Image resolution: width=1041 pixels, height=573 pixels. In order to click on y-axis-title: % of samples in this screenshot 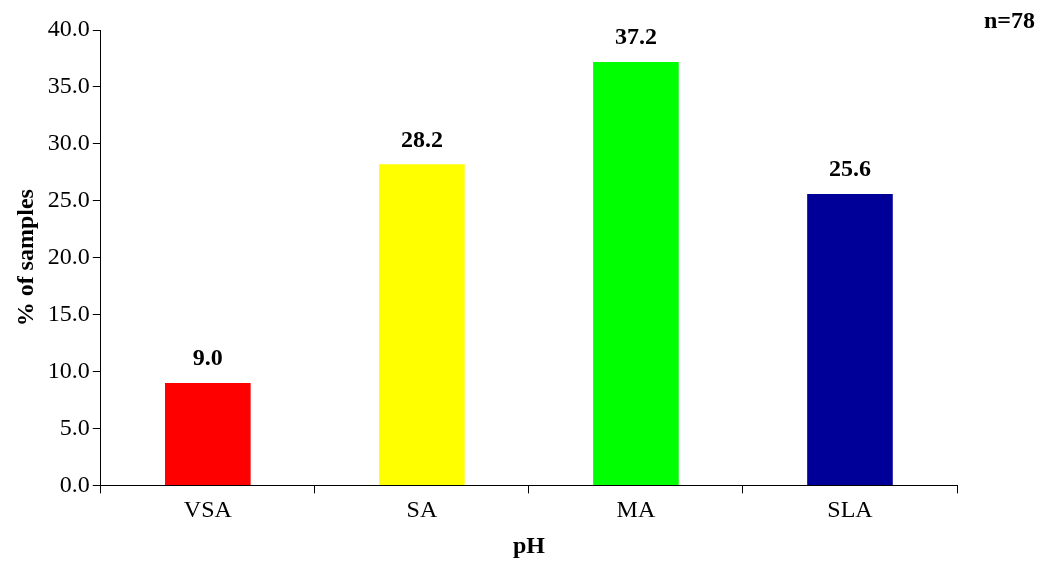, I will do `click(24, 258)`.